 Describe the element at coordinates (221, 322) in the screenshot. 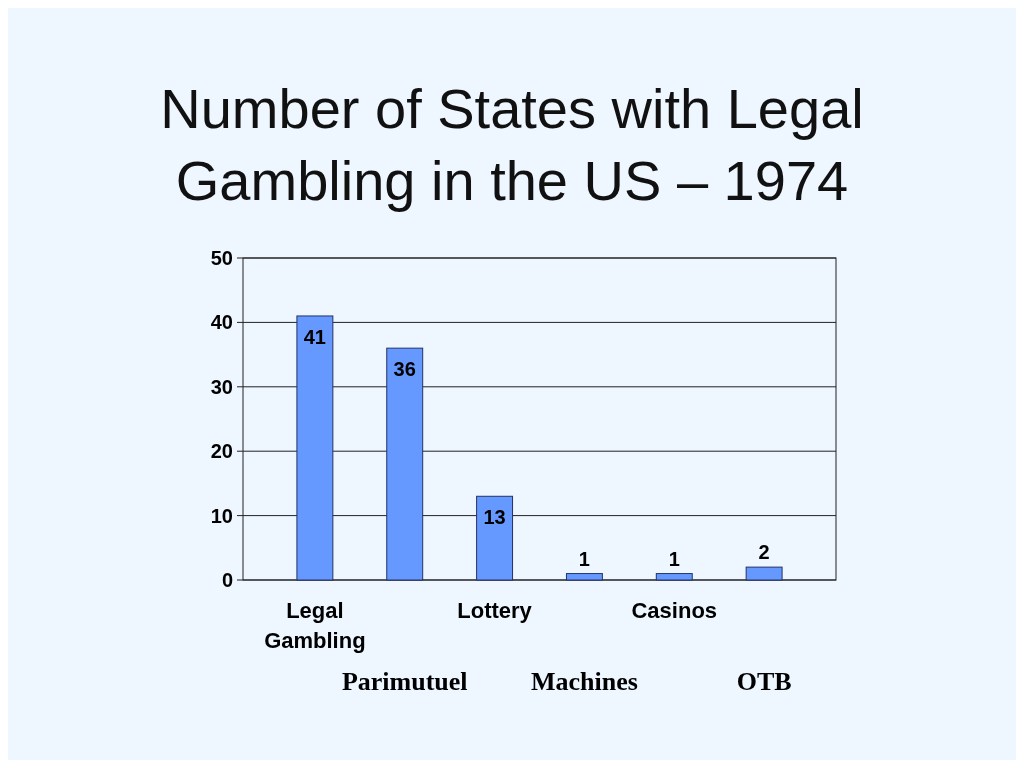

I see `y-tick-label: 40` at that location.